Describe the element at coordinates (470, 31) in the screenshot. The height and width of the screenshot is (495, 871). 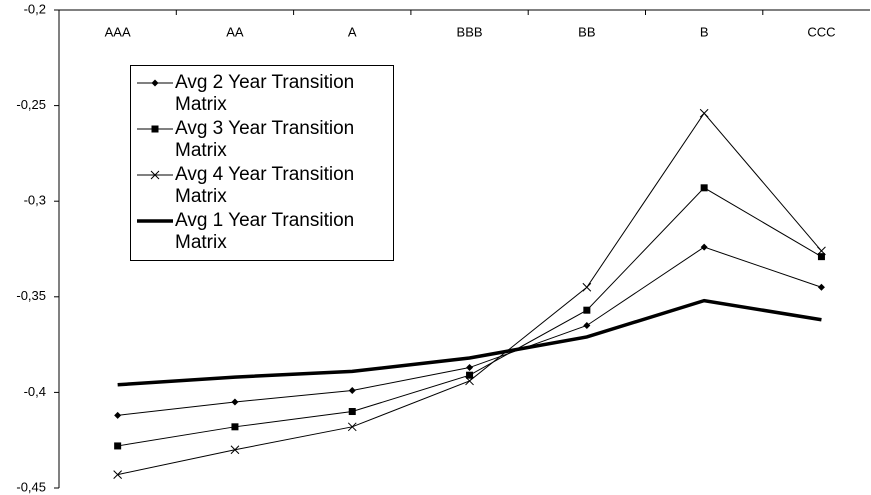
I see `x-tick-label: BBB` at that location.